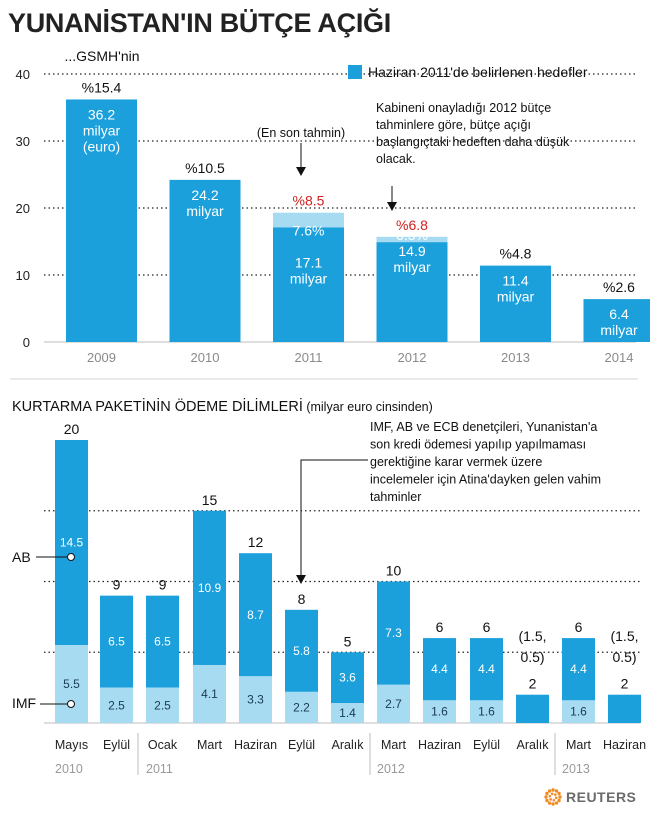 This screenshot has width=650, height=815. What do you see at coordinates (601, 797) in the screenshot?
I see `brand-name: REUTERS` at bounding box center [601, 797].